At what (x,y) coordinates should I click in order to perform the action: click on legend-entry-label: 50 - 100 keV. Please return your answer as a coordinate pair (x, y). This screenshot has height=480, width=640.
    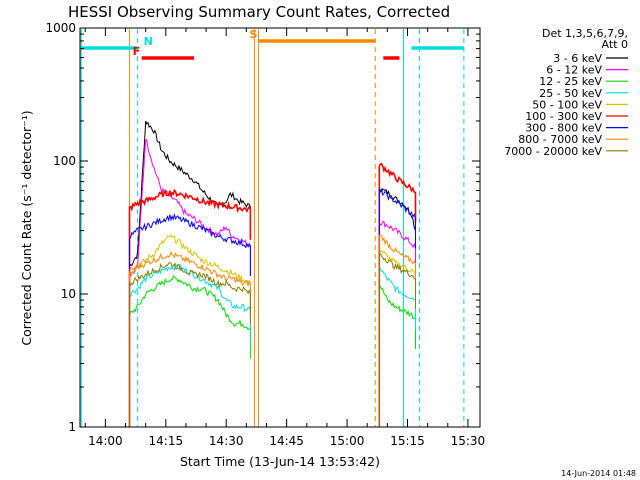
    Looking at the image, I should click on (567, 104).